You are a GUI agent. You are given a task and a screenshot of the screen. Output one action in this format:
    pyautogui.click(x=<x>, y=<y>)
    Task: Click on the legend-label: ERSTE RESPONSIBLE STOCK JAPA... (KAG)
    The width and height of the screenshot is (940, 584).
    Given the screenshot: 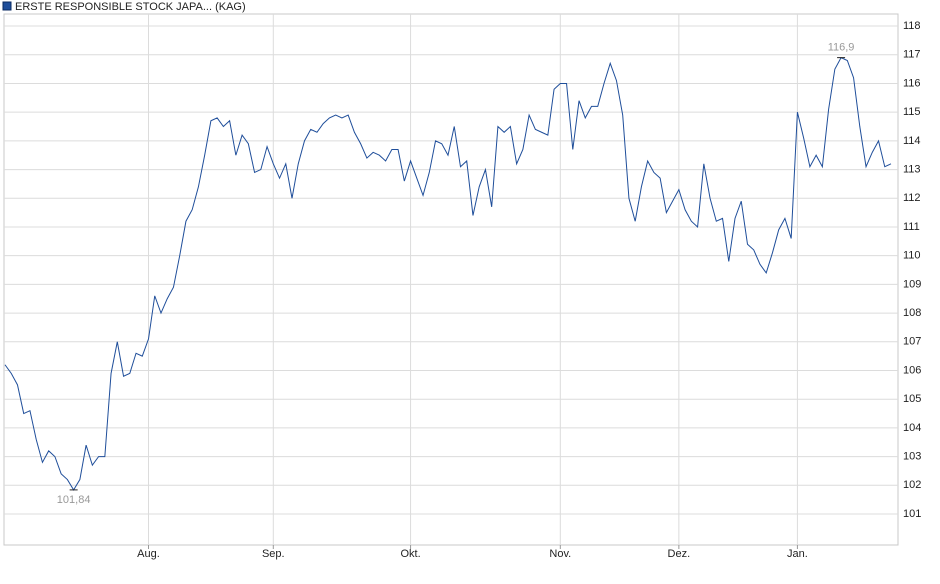 What is the action you would take?
    pyautogui.click(x=130, y=7)
    